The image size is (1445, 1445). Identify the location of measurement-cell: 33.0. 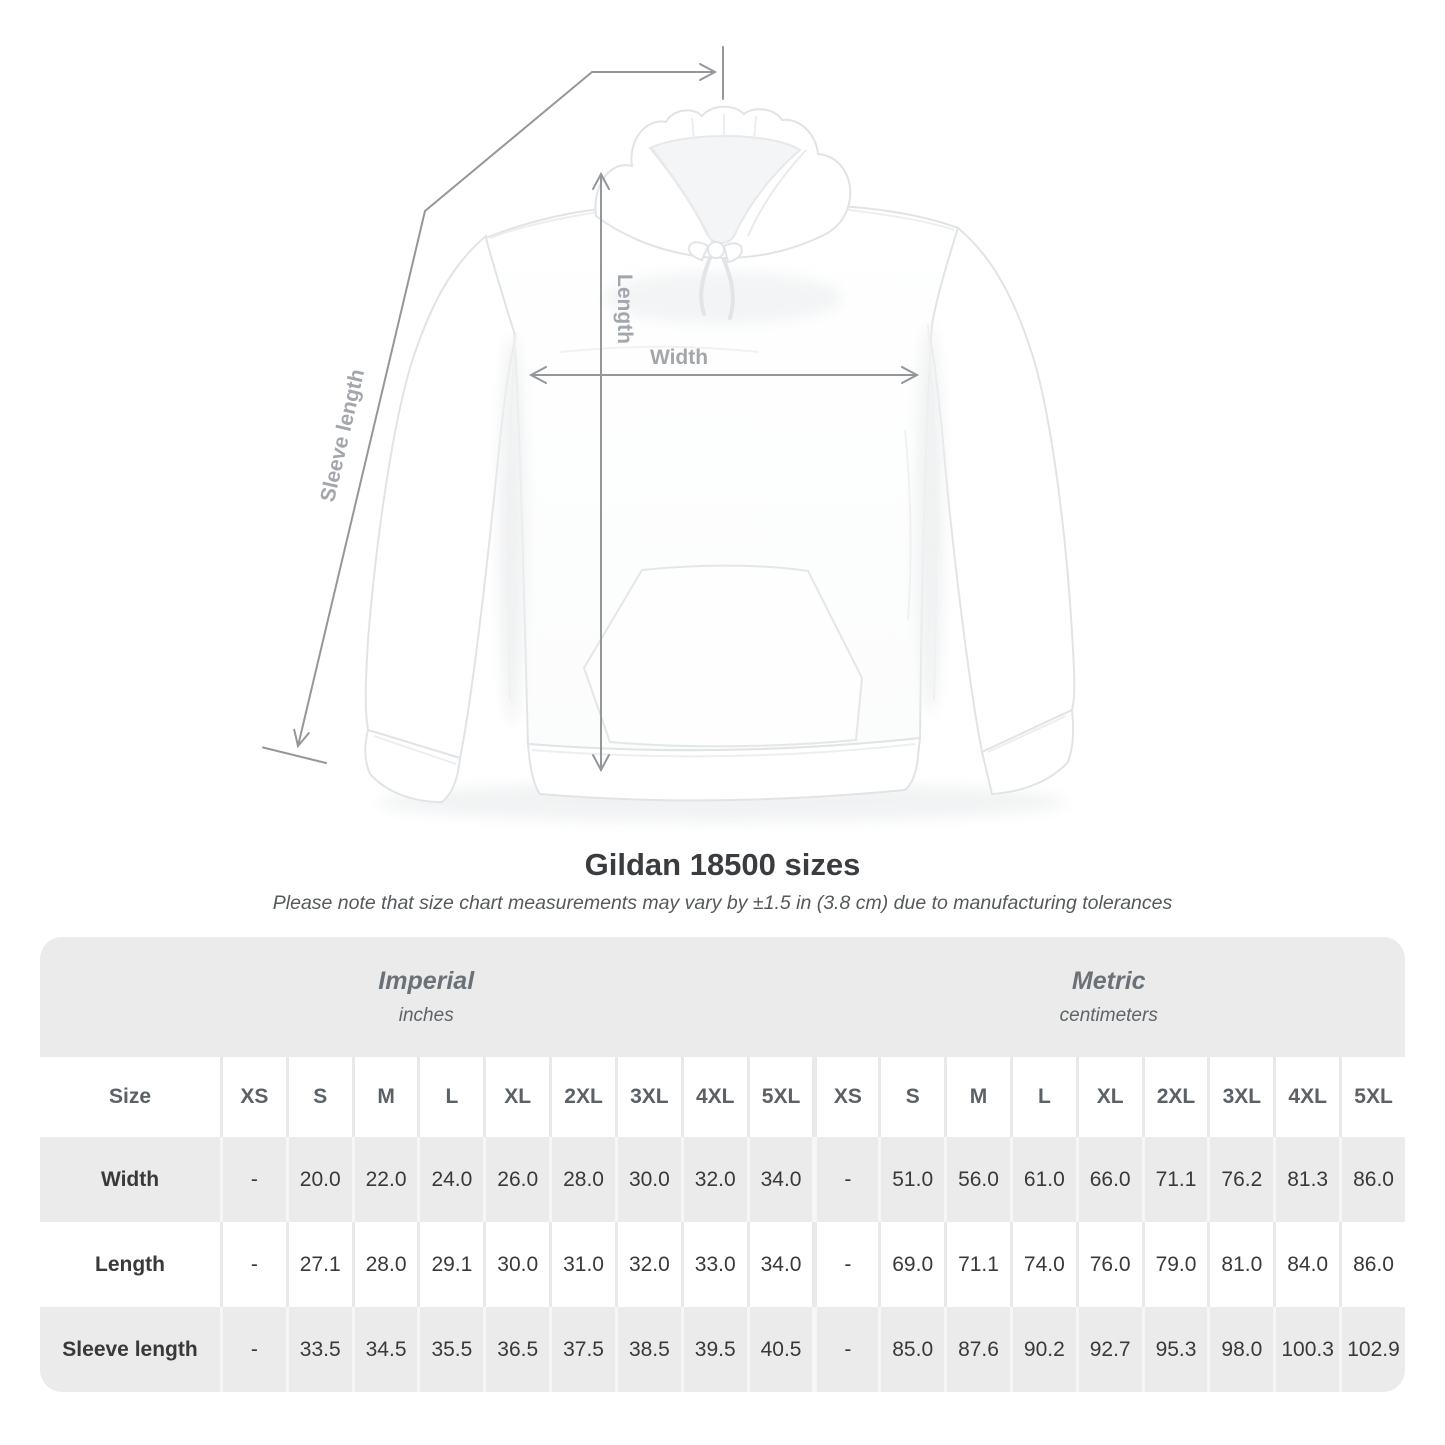
(713, 1264).